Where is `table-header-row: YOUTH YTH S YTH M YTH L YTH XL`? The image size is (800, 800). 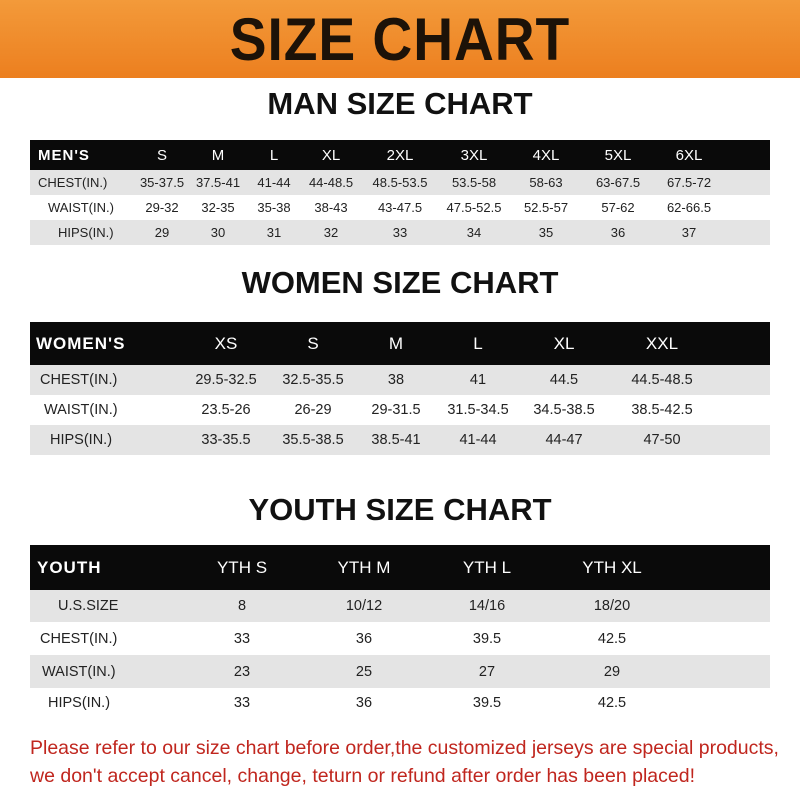
table-header-row: YOUTH YTH S YTH M YTH L YTH XL is located at coordinates (400, 567).